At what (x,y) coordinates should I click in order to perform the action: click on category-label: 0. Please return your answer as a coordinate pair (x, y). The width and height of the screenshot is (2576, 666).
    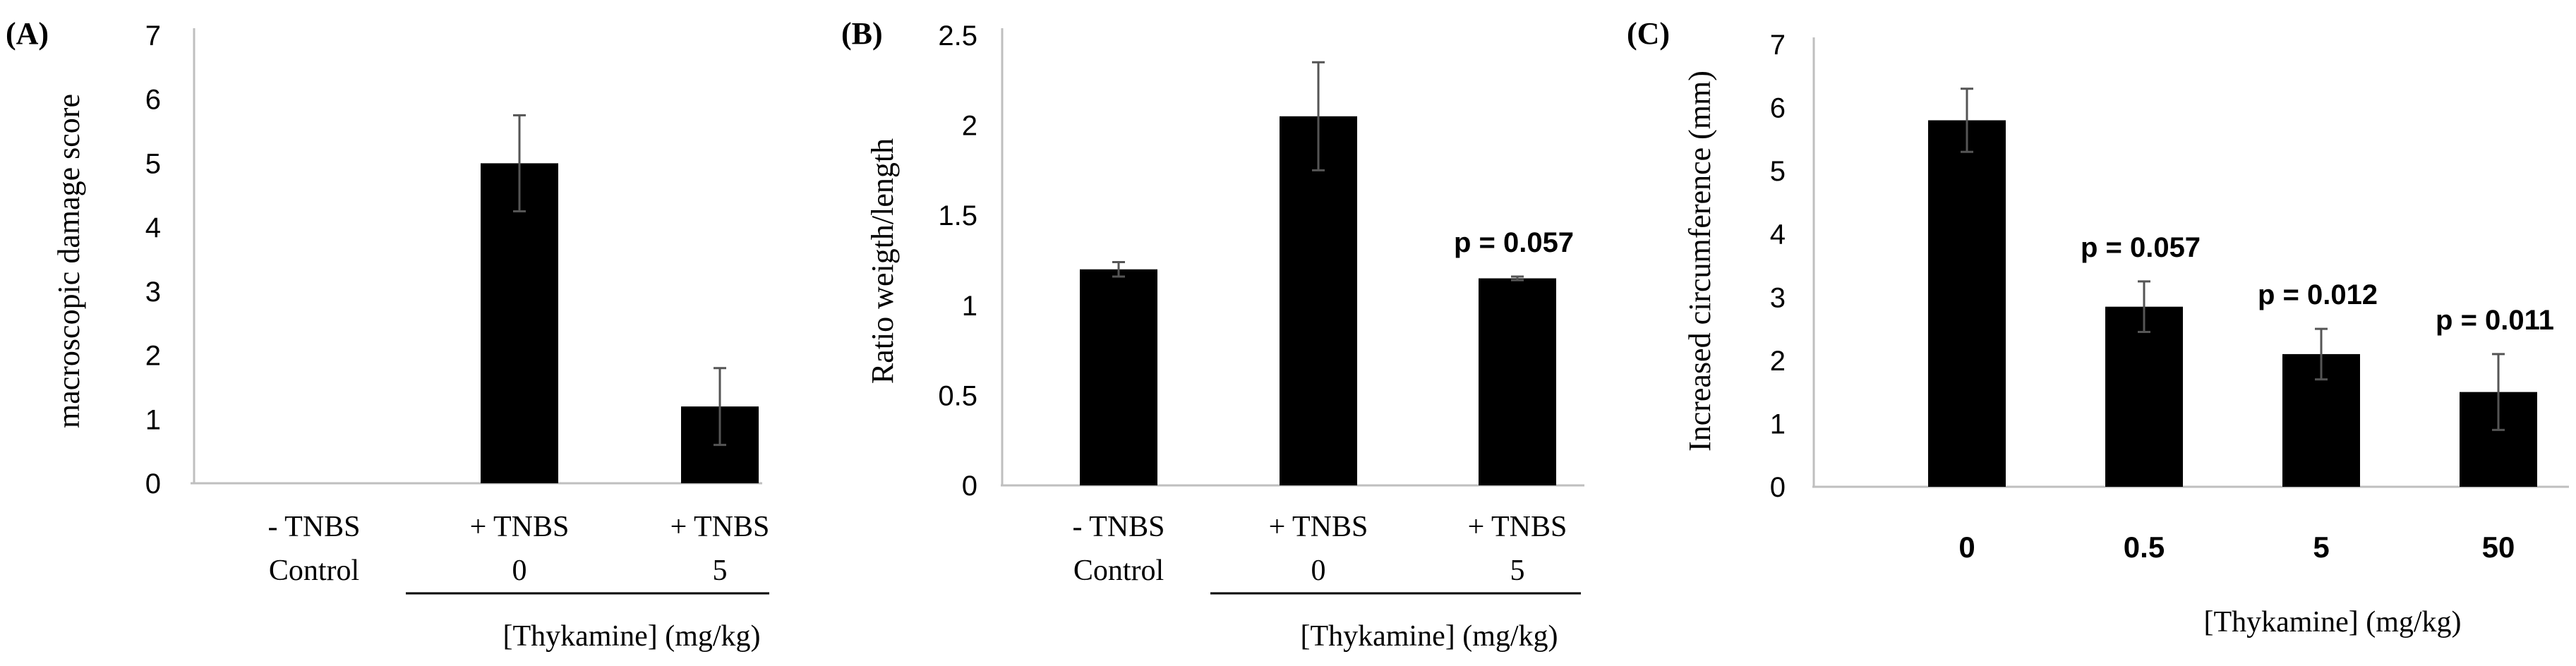
    Looking at the image, I should click on (1966, 547).